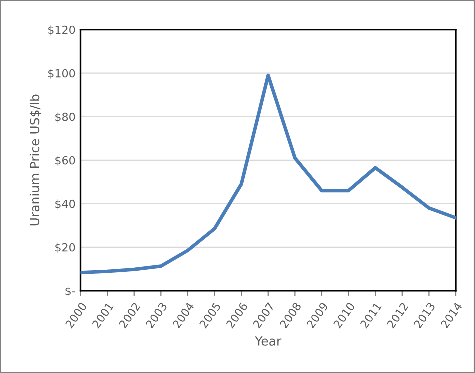  What do you see at coordinates (66, 117) in the screenshot?
I see `y-tick-label: $80` at bounding box center [66, 117].